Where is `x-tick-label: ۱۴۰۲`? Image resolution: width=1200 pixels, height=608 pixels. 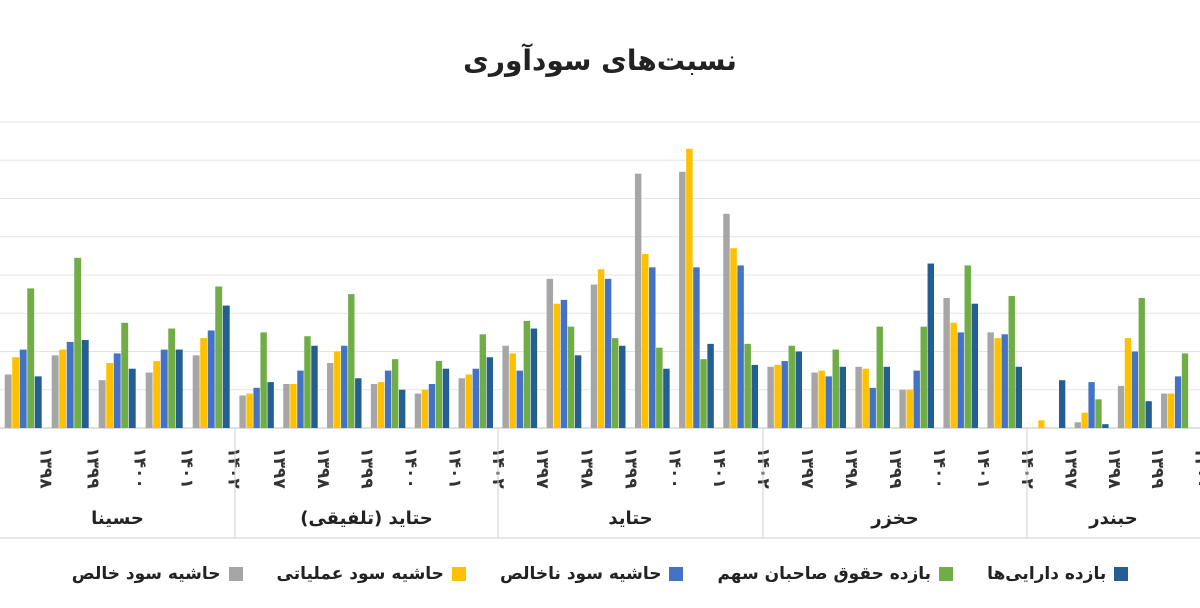
x-tick-label: ۱۴۰۲ is located at coordinates (234, 468).